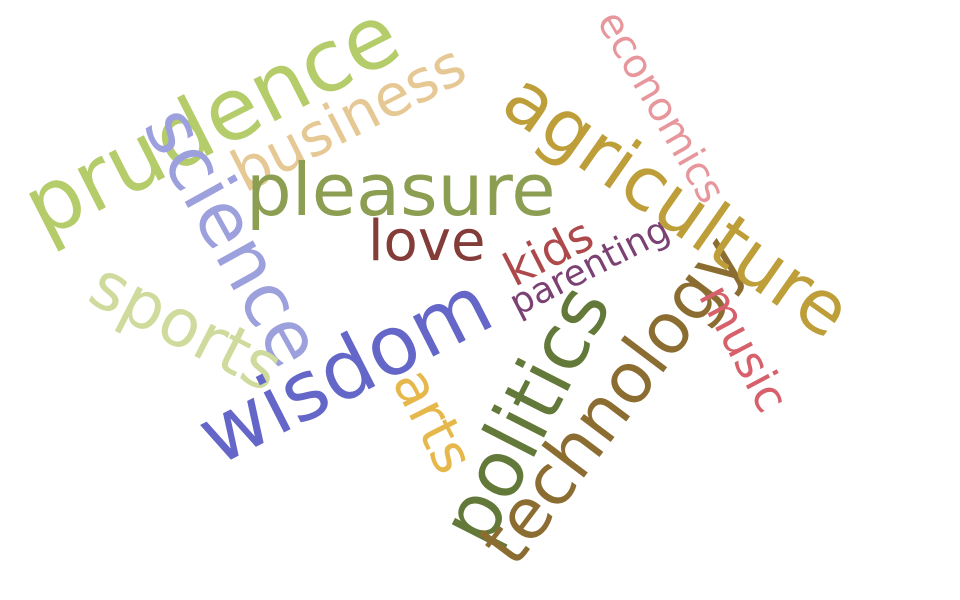 The image size is (960, 600). What do you see at coordinates (401, 190) in the screenshot?
I see `word-pleasure: pleasure` at bounding box center [401, 190].